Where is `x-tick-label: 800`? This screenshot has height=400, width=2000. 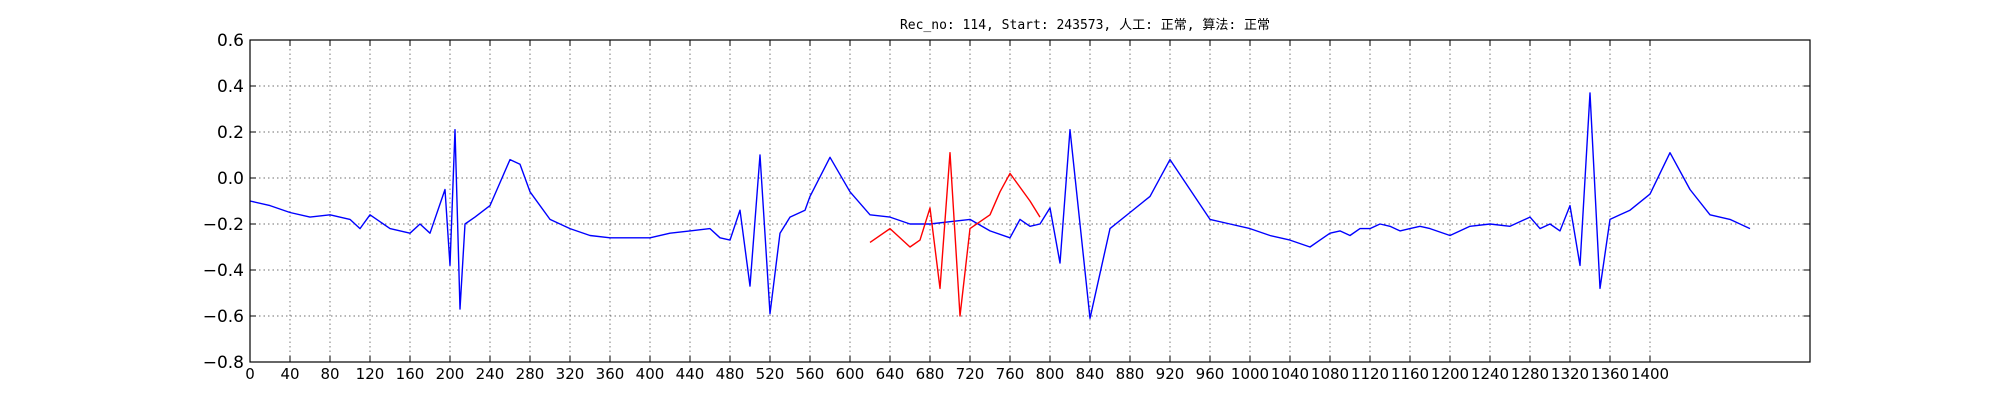 x-tick-label: 800 is located at coordinates (1050, 374).